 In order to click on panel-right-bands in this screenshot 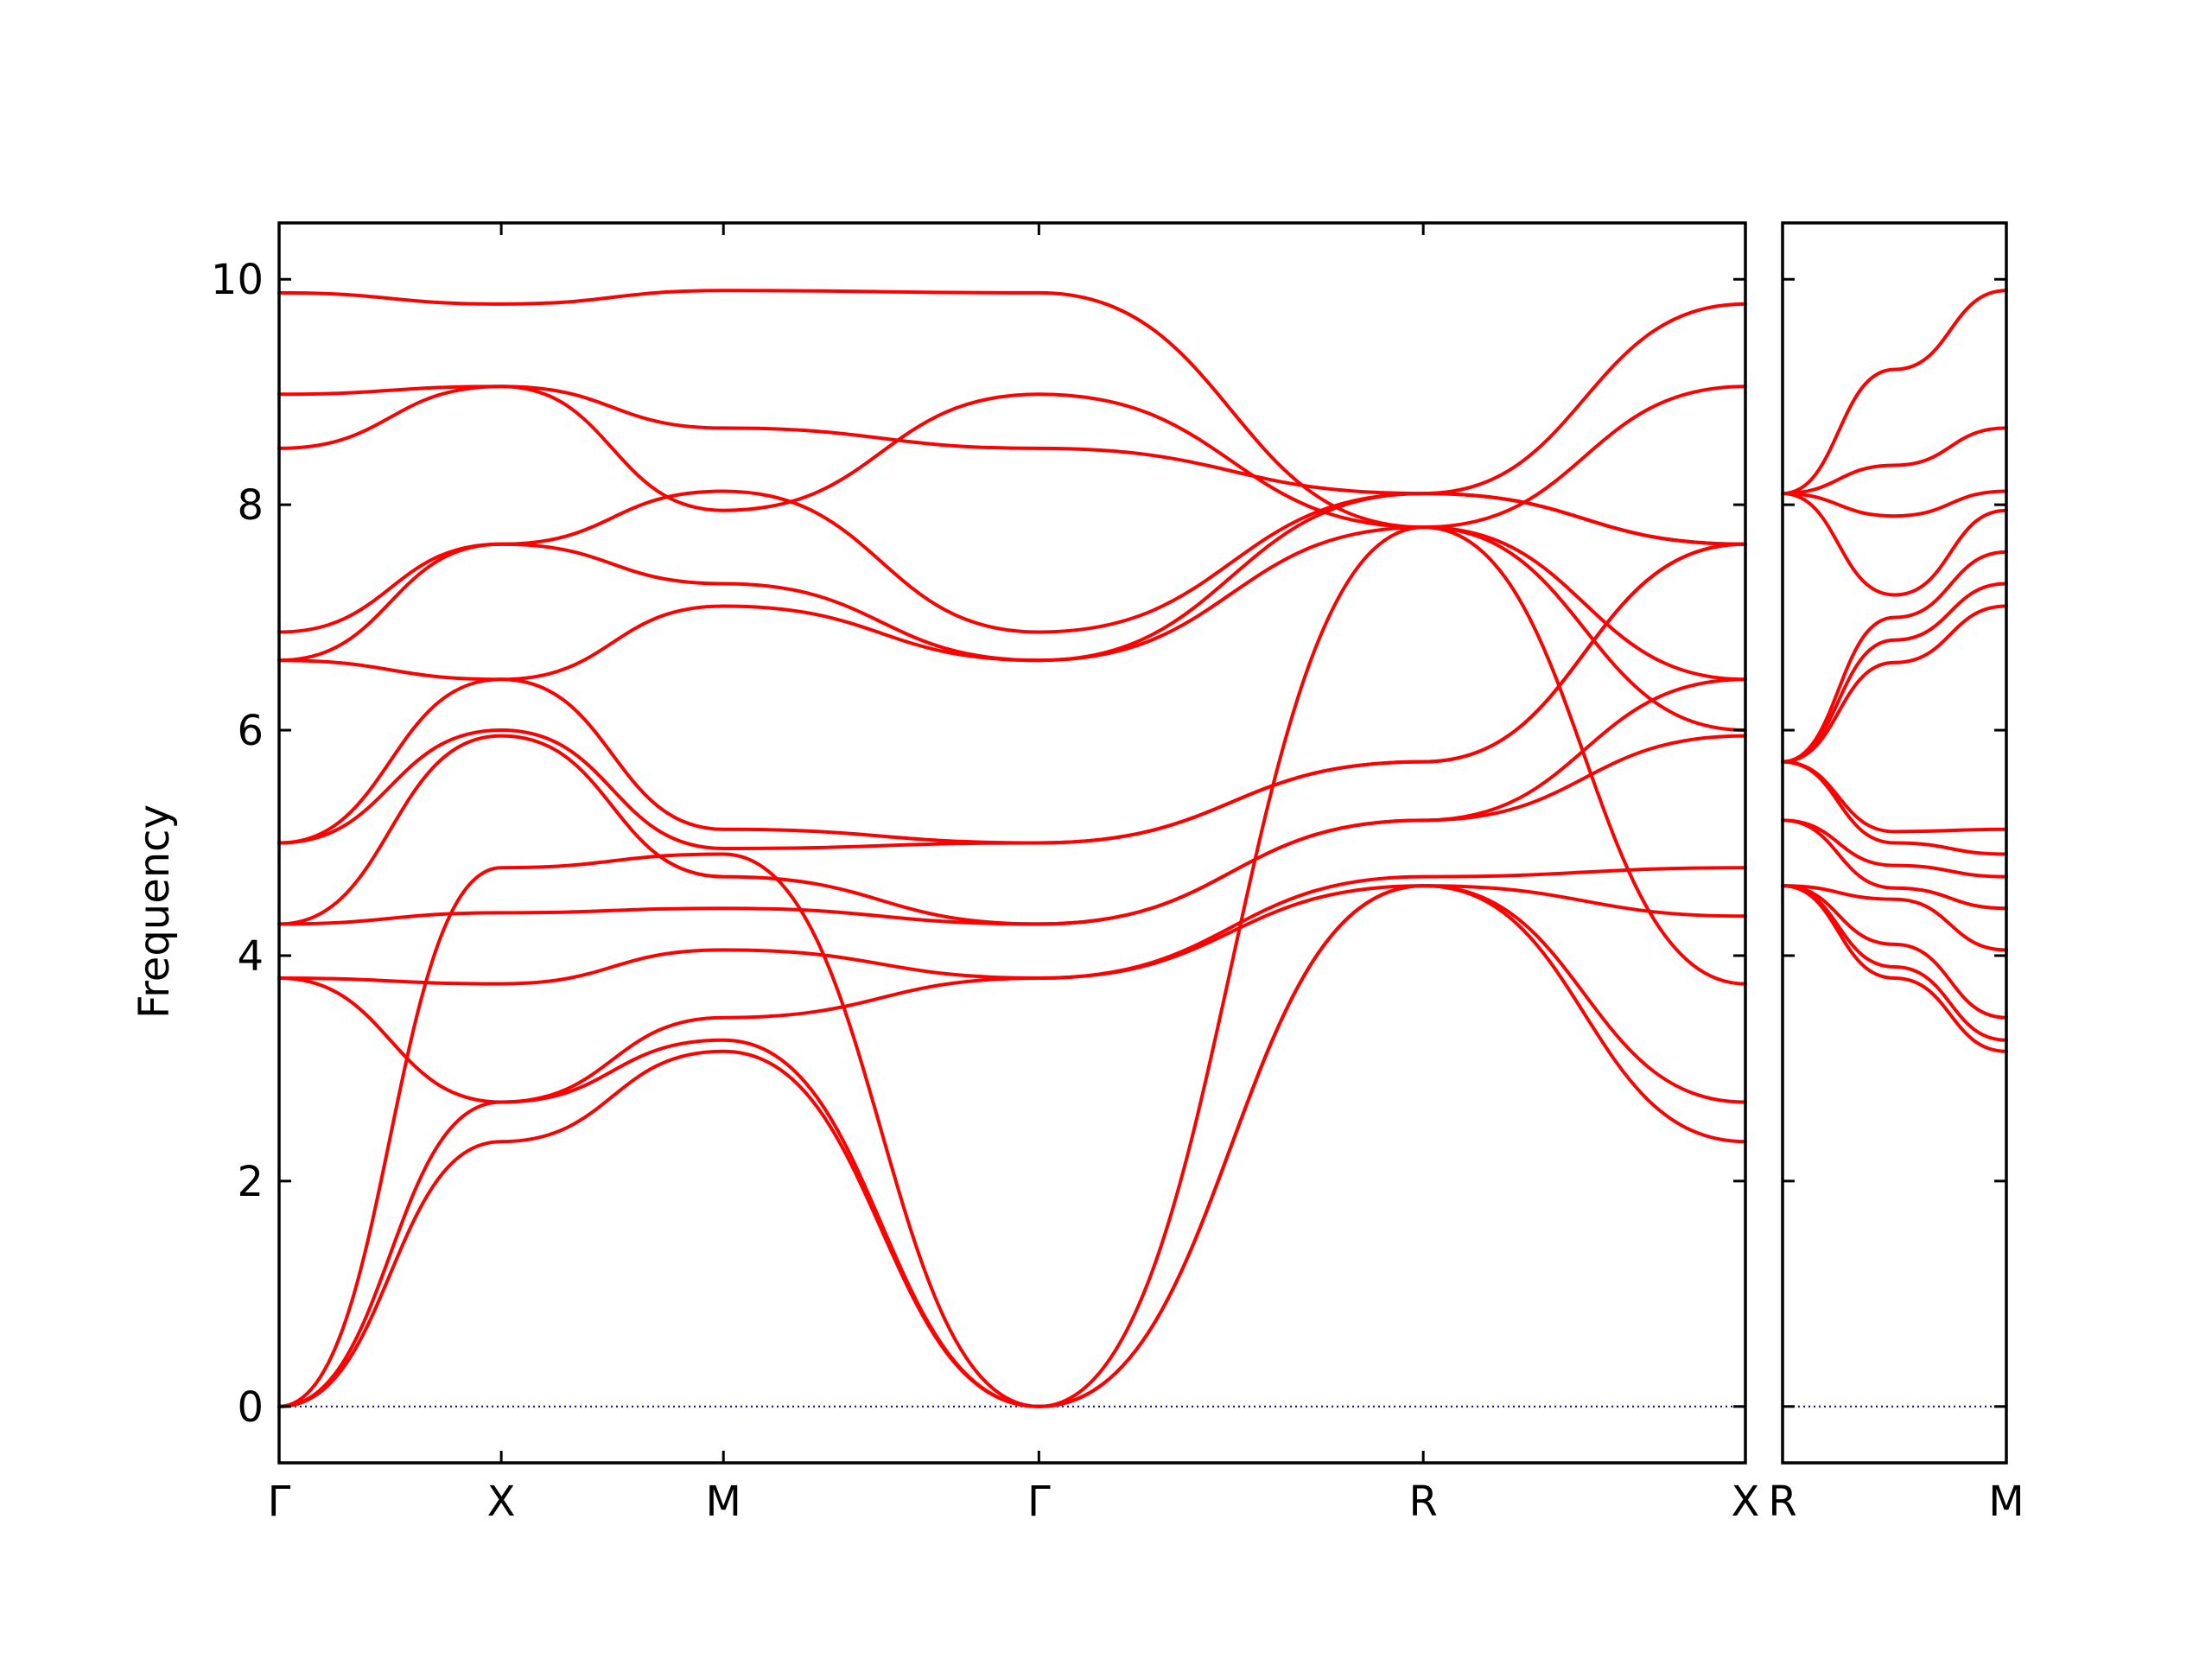, I will do `click(1894, 848)`.